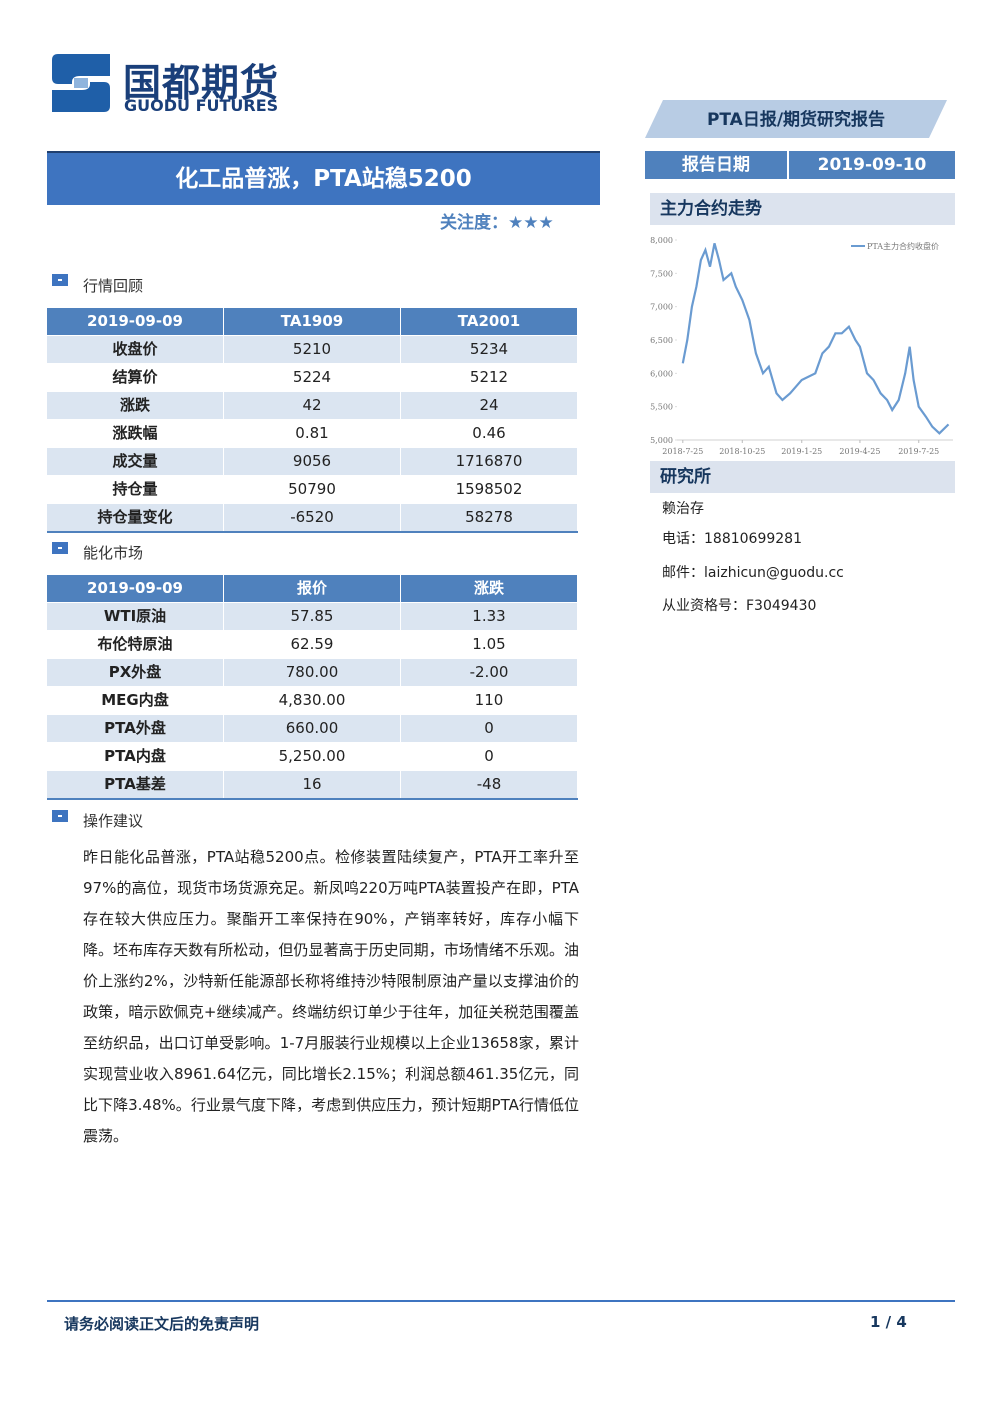 Image resolution: width=992 pixels, height=1403 pixels. I want to click on table-cell: 1.05, so click(489, 644).